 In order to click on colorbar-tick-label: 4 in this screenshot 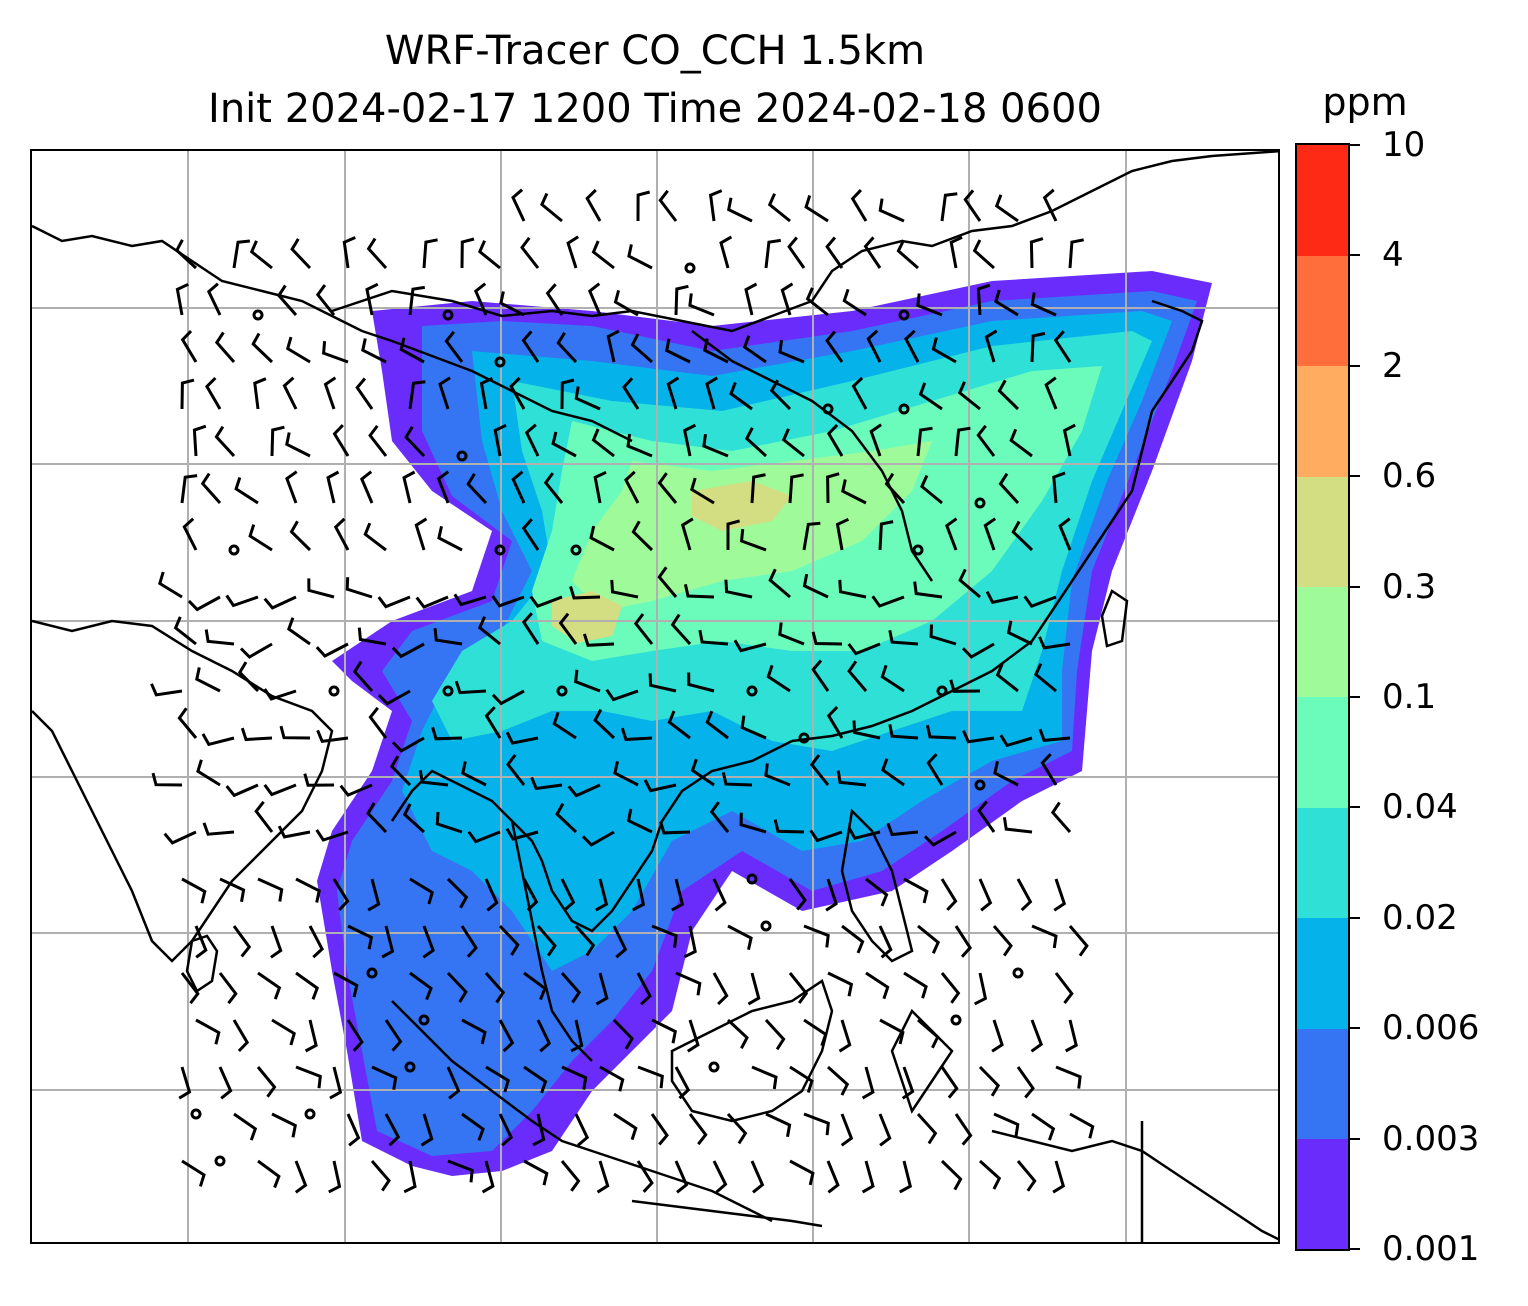, I will do `click(1393, 255)`.